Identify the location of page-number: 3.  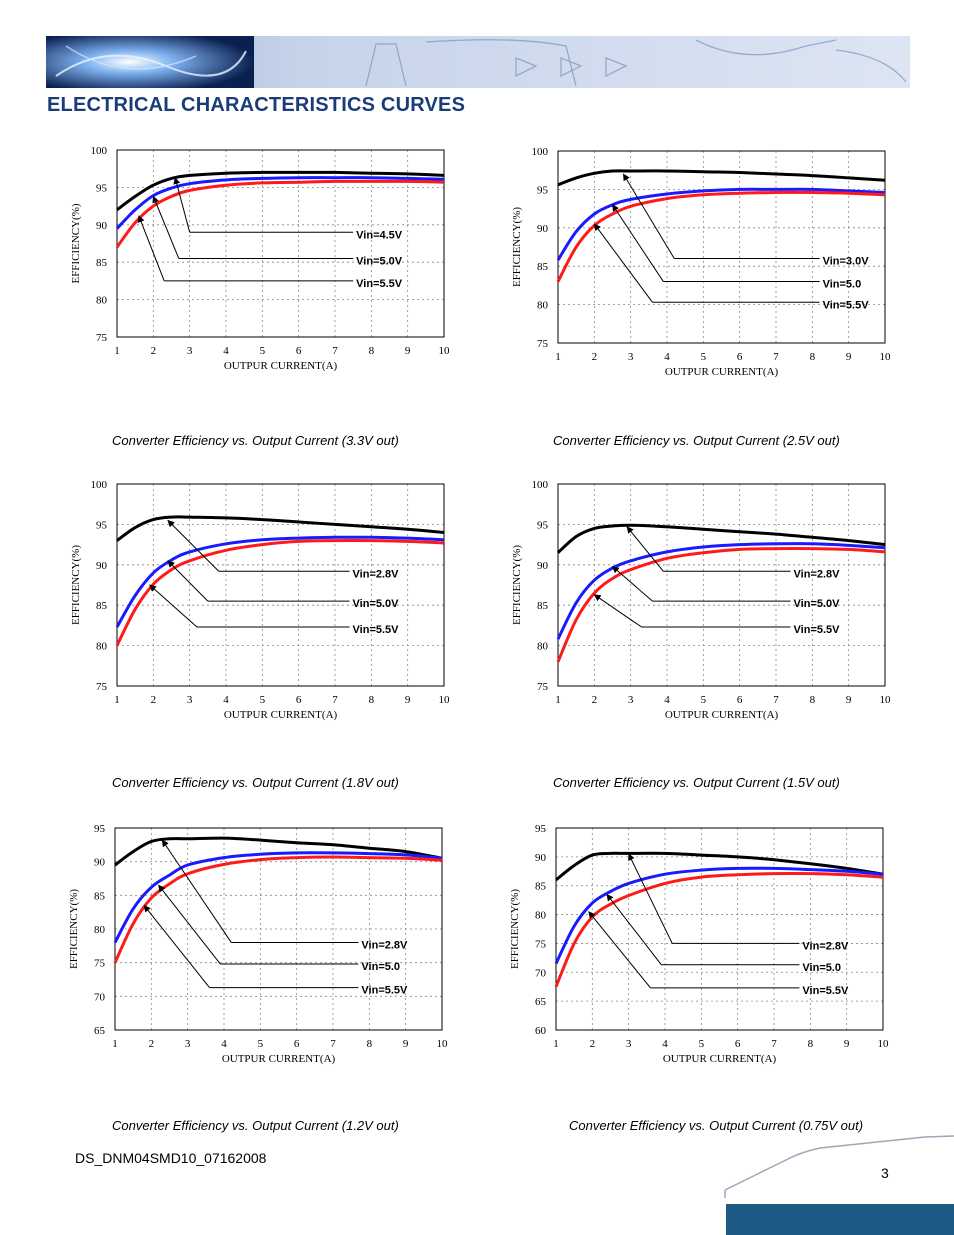
(885, 1173).